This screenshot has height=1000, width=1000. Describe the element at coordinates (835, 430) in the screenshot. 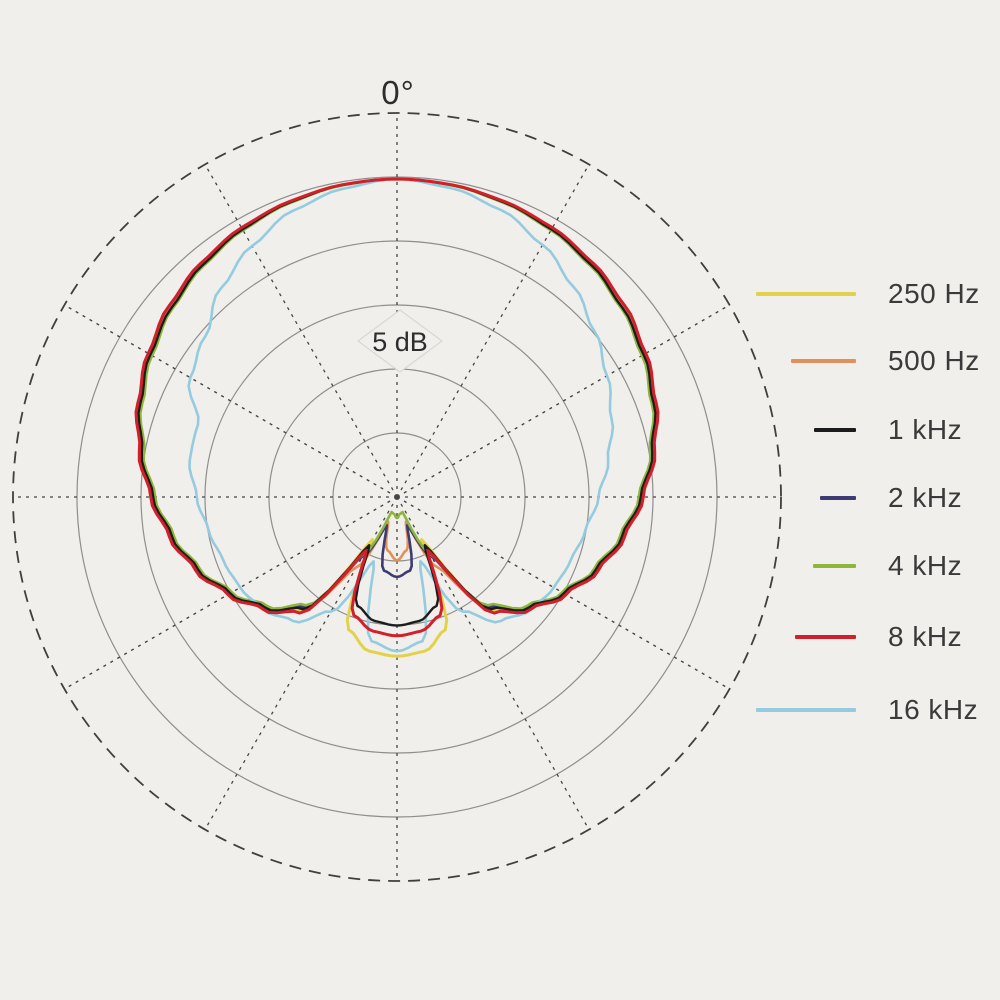

I see `legend-swatch-1-khz` at that location.